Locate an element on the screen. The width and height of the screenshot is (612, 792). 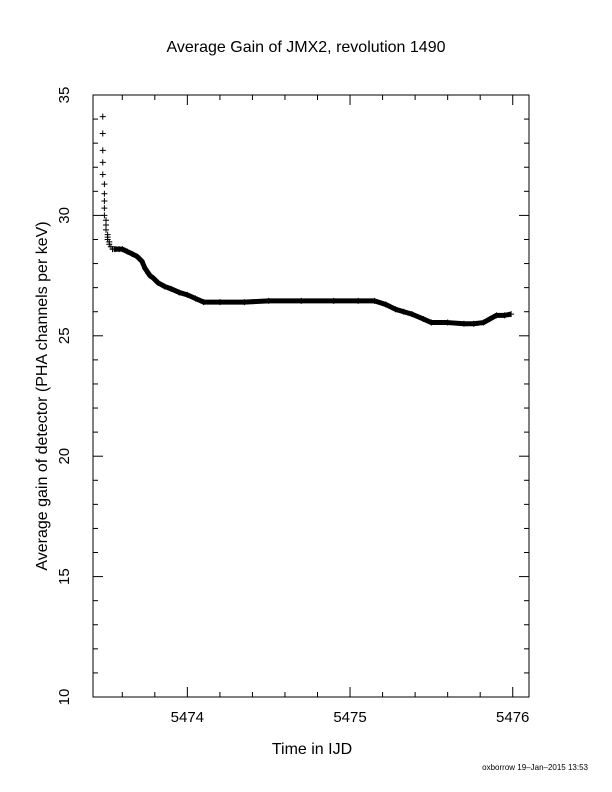
x-tick-labels: 5474 5475 5476 is located at coordinates (350, 717).